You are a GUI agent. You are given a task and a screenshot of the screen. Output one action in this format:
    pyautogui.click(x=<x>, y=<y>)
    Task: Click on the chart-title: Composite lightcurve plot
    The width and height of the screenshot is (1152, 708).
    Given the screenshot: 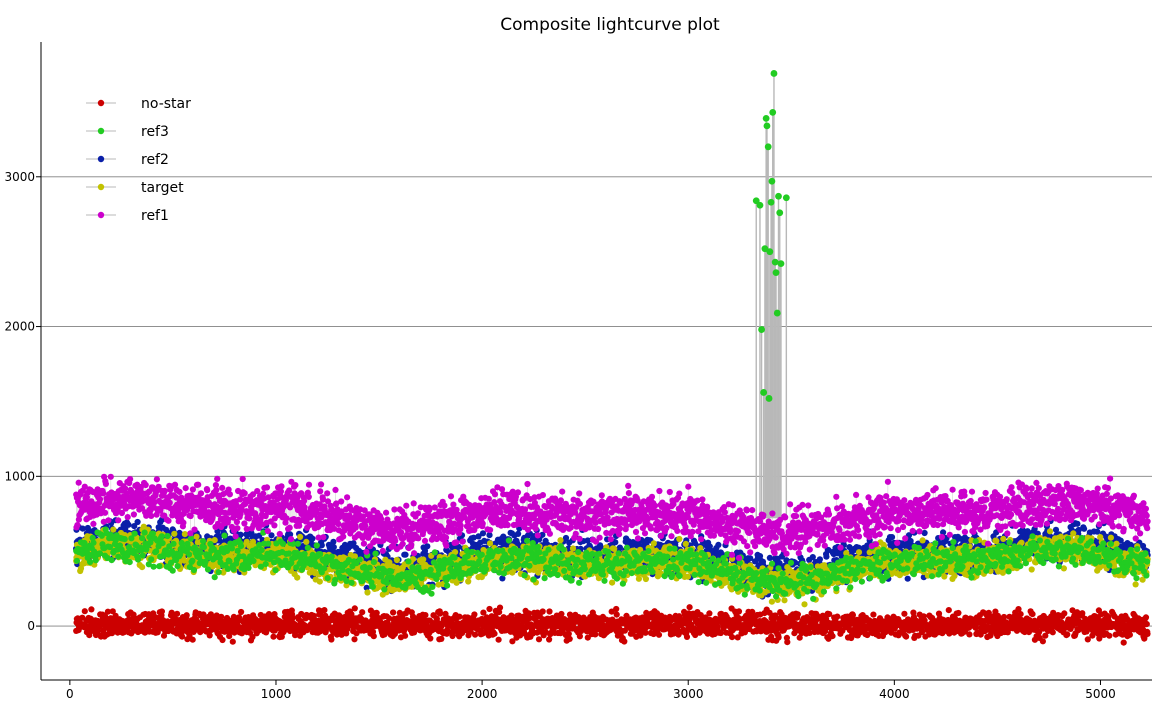 What is the action you would take?
    pyautogui.click(x=610, y=25)
    